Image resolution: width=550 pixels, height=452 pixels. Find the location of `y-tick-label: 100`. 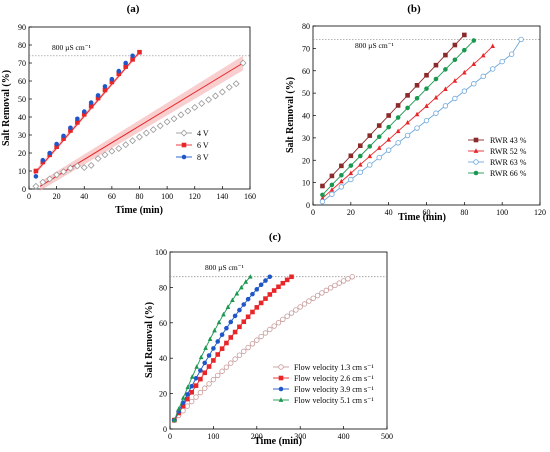

y-tick-label: 100 is located at coordinates (161, 252).